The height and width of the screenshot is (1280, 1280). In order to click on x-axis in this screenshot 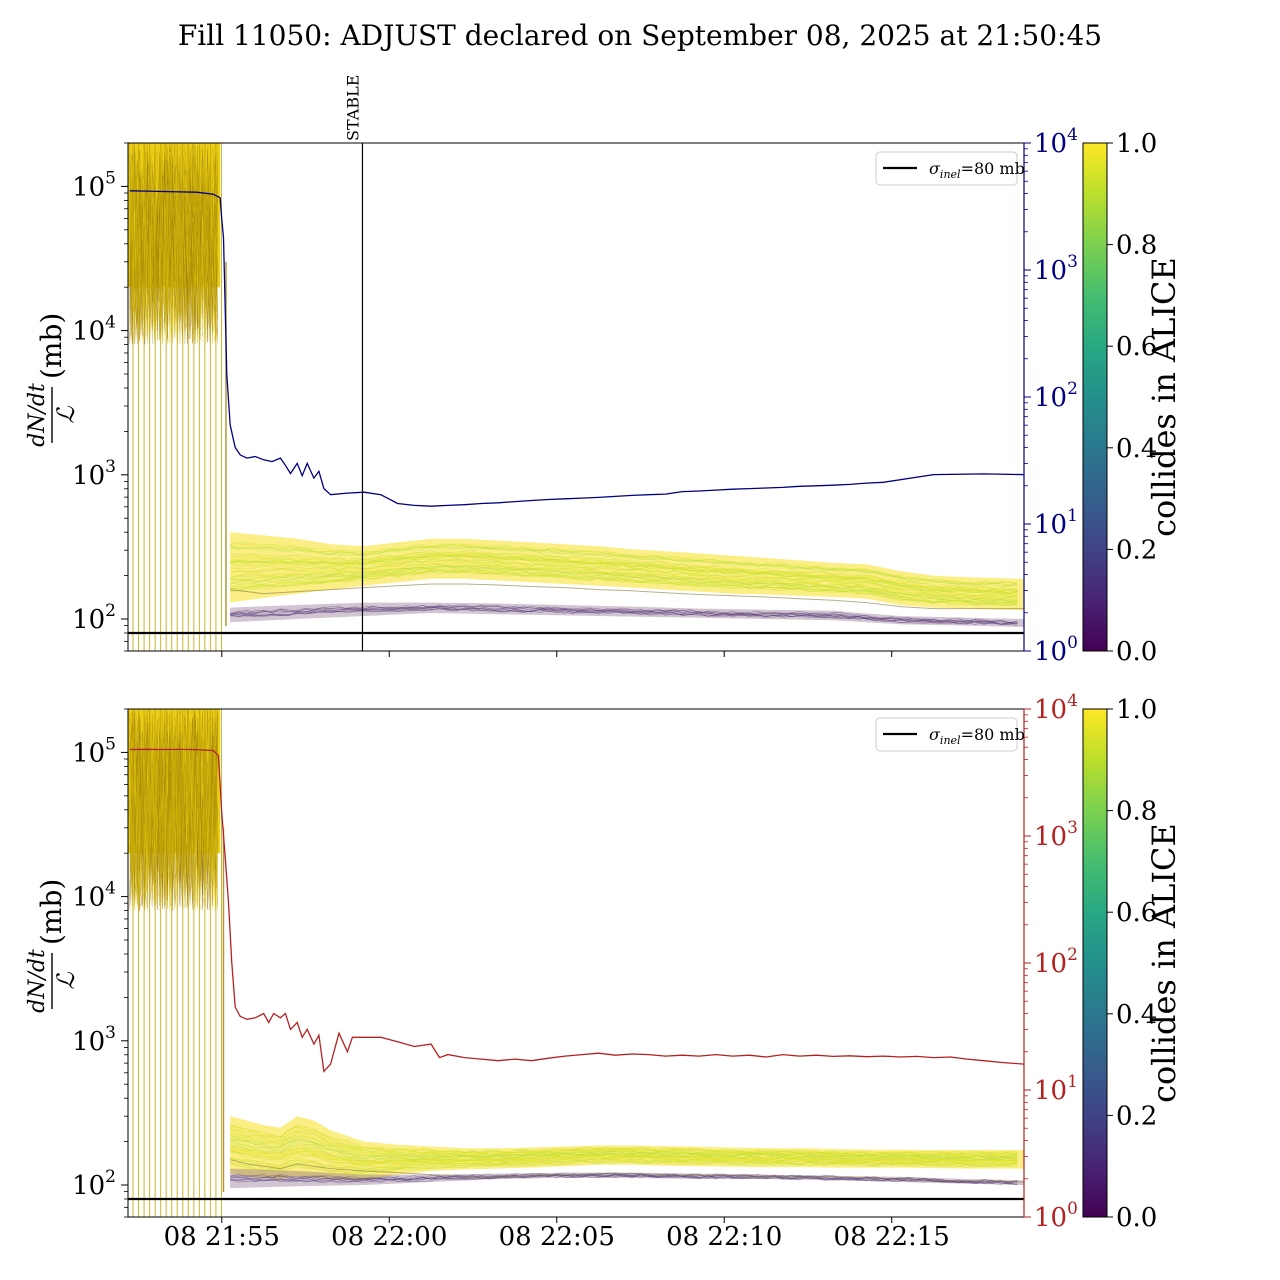, I will do `click(557, 654)`.